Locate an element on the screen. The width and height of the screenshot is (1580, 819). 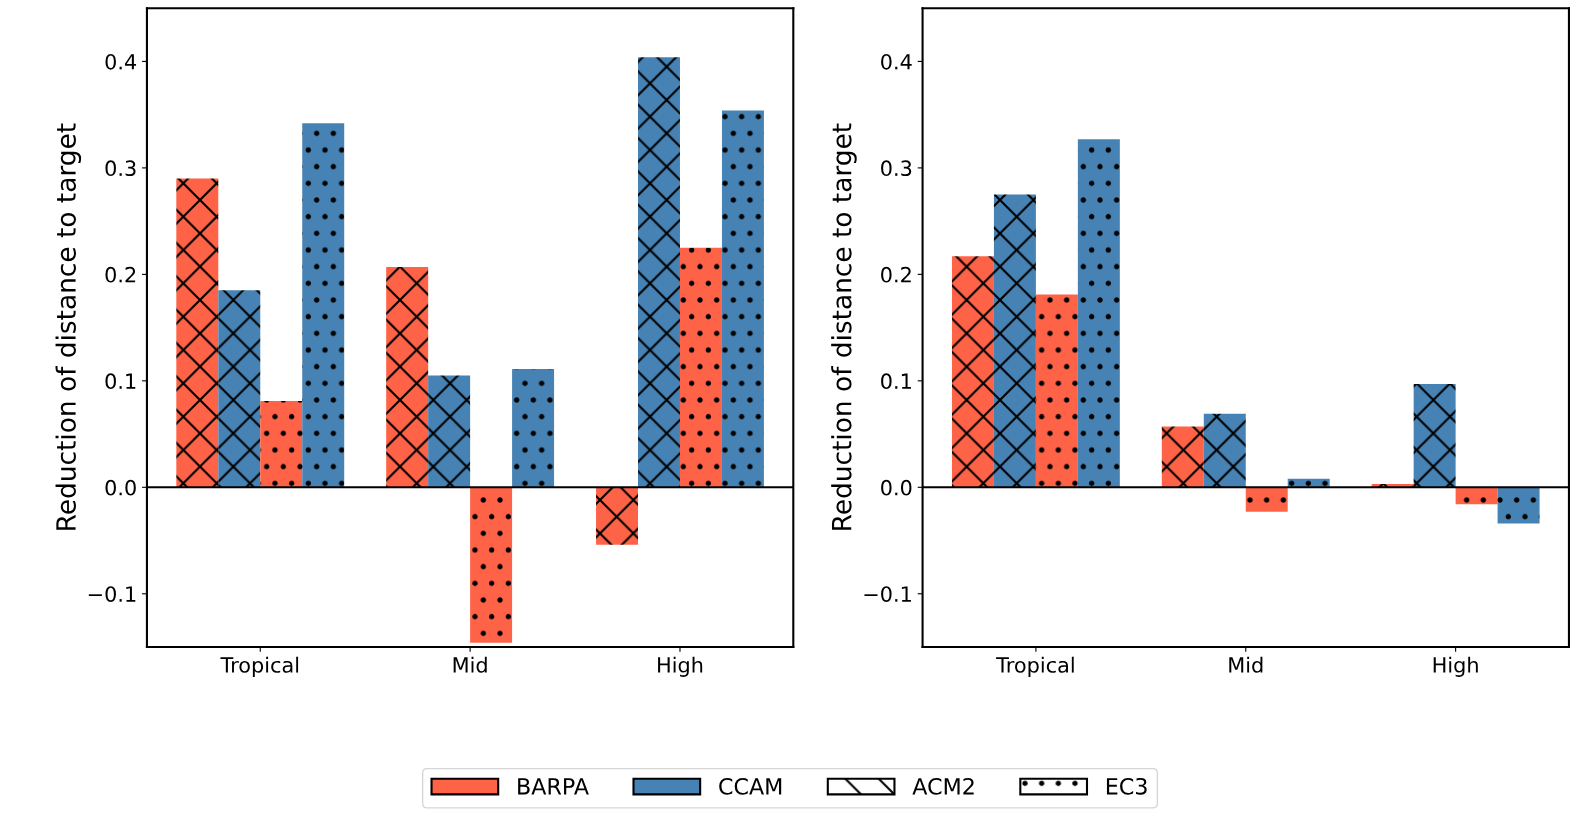
text: CCAM is located at coordinates (750, 786).